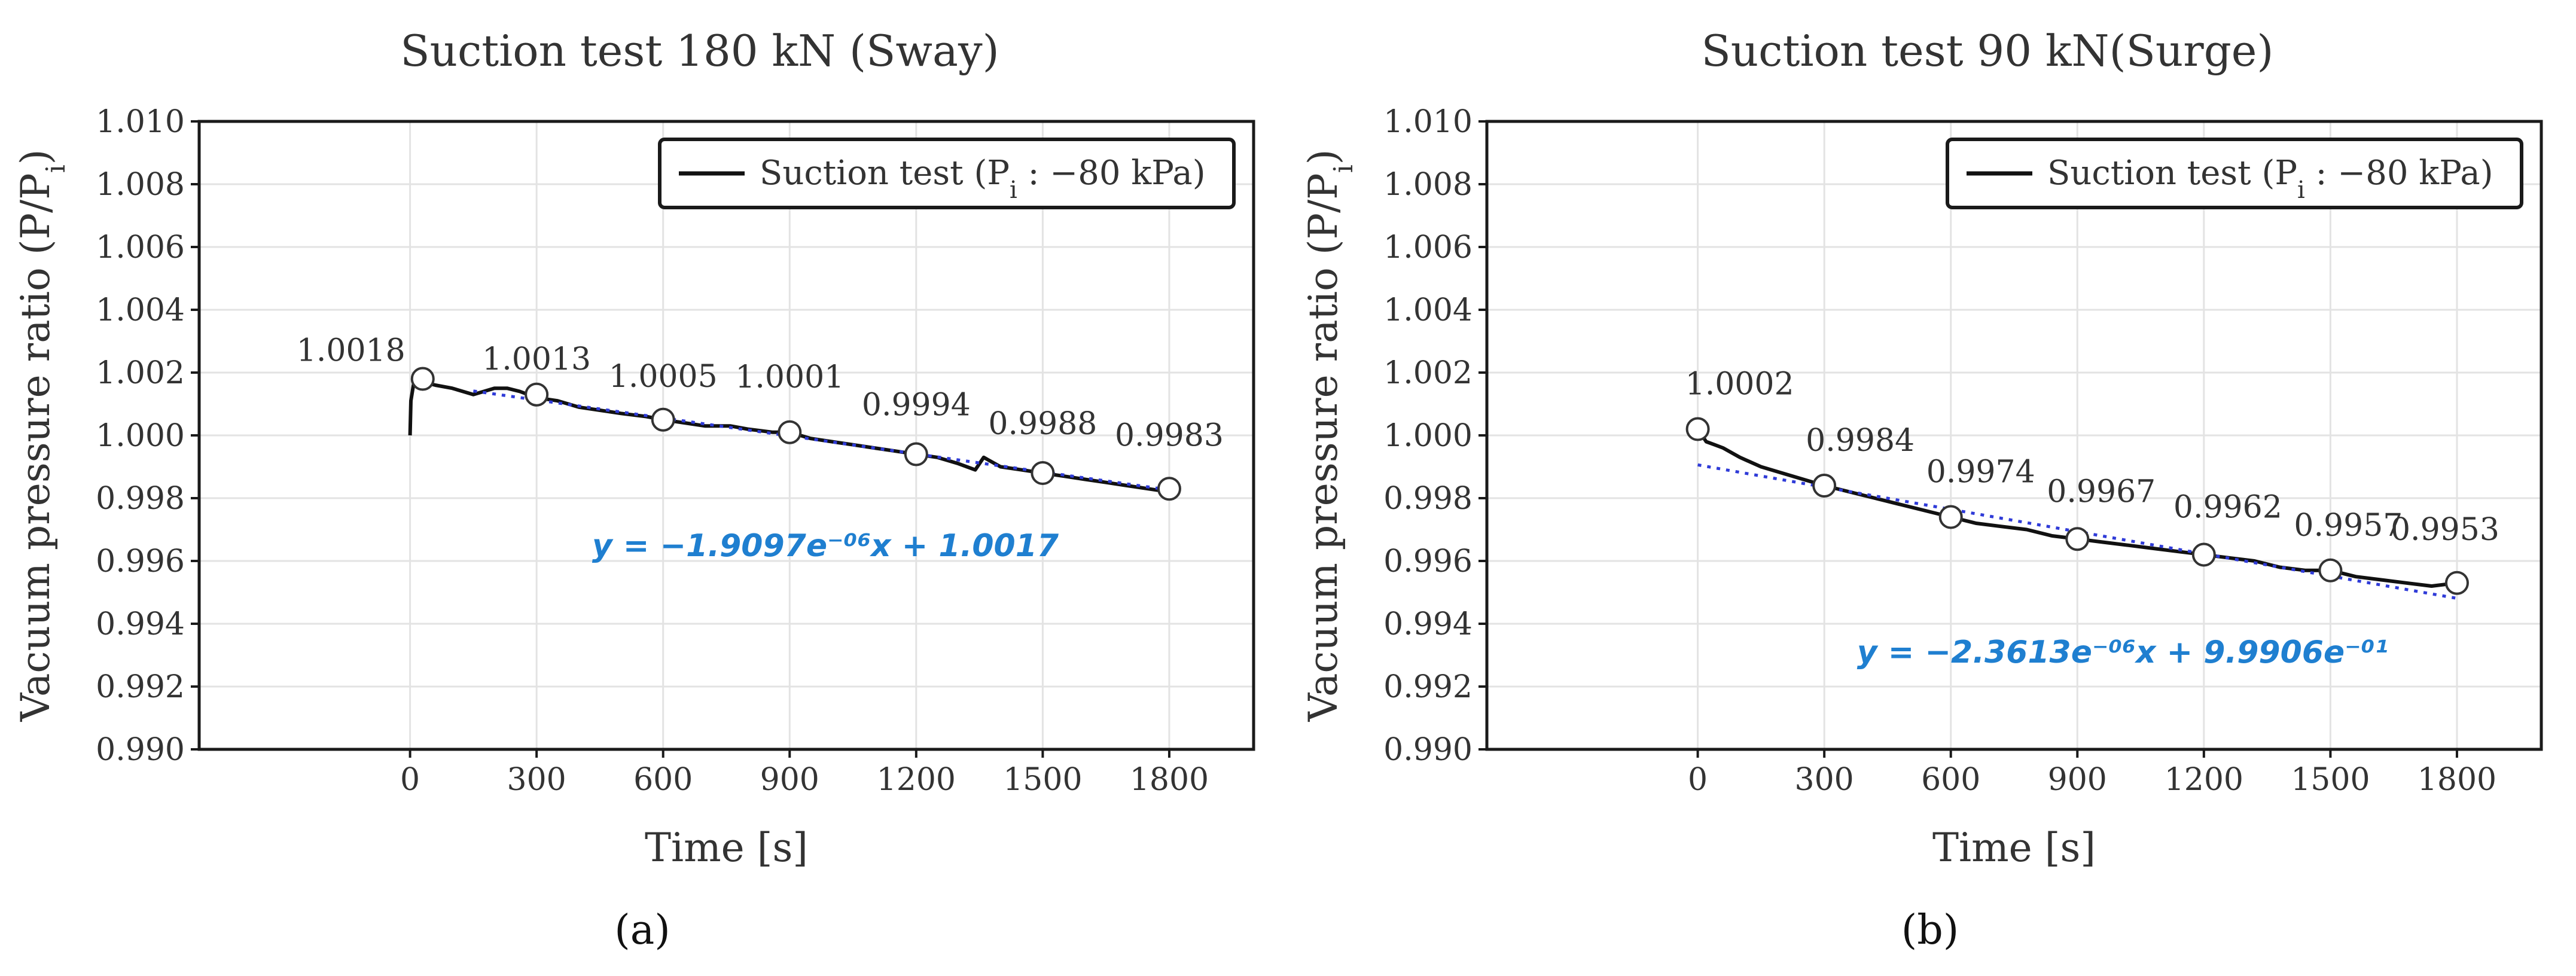 This screenshot has height=976, width=2576. What do you see at coordinates (1169, 780) in the screenshot?
I see `chart-0-xtick-label: 1800` at bounding box center [1169, 780].